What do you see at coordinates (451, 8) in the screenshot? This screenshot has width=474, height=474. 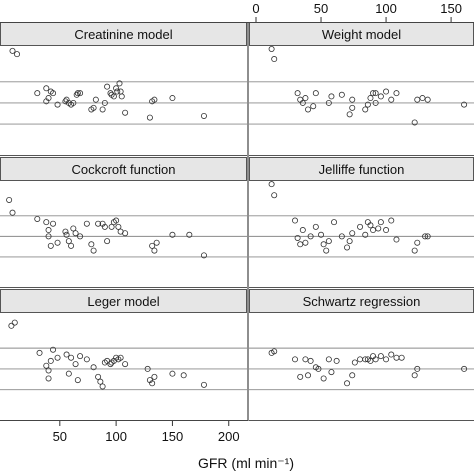 I see `top-tick-label: 150` at bounding box center [451, 8].